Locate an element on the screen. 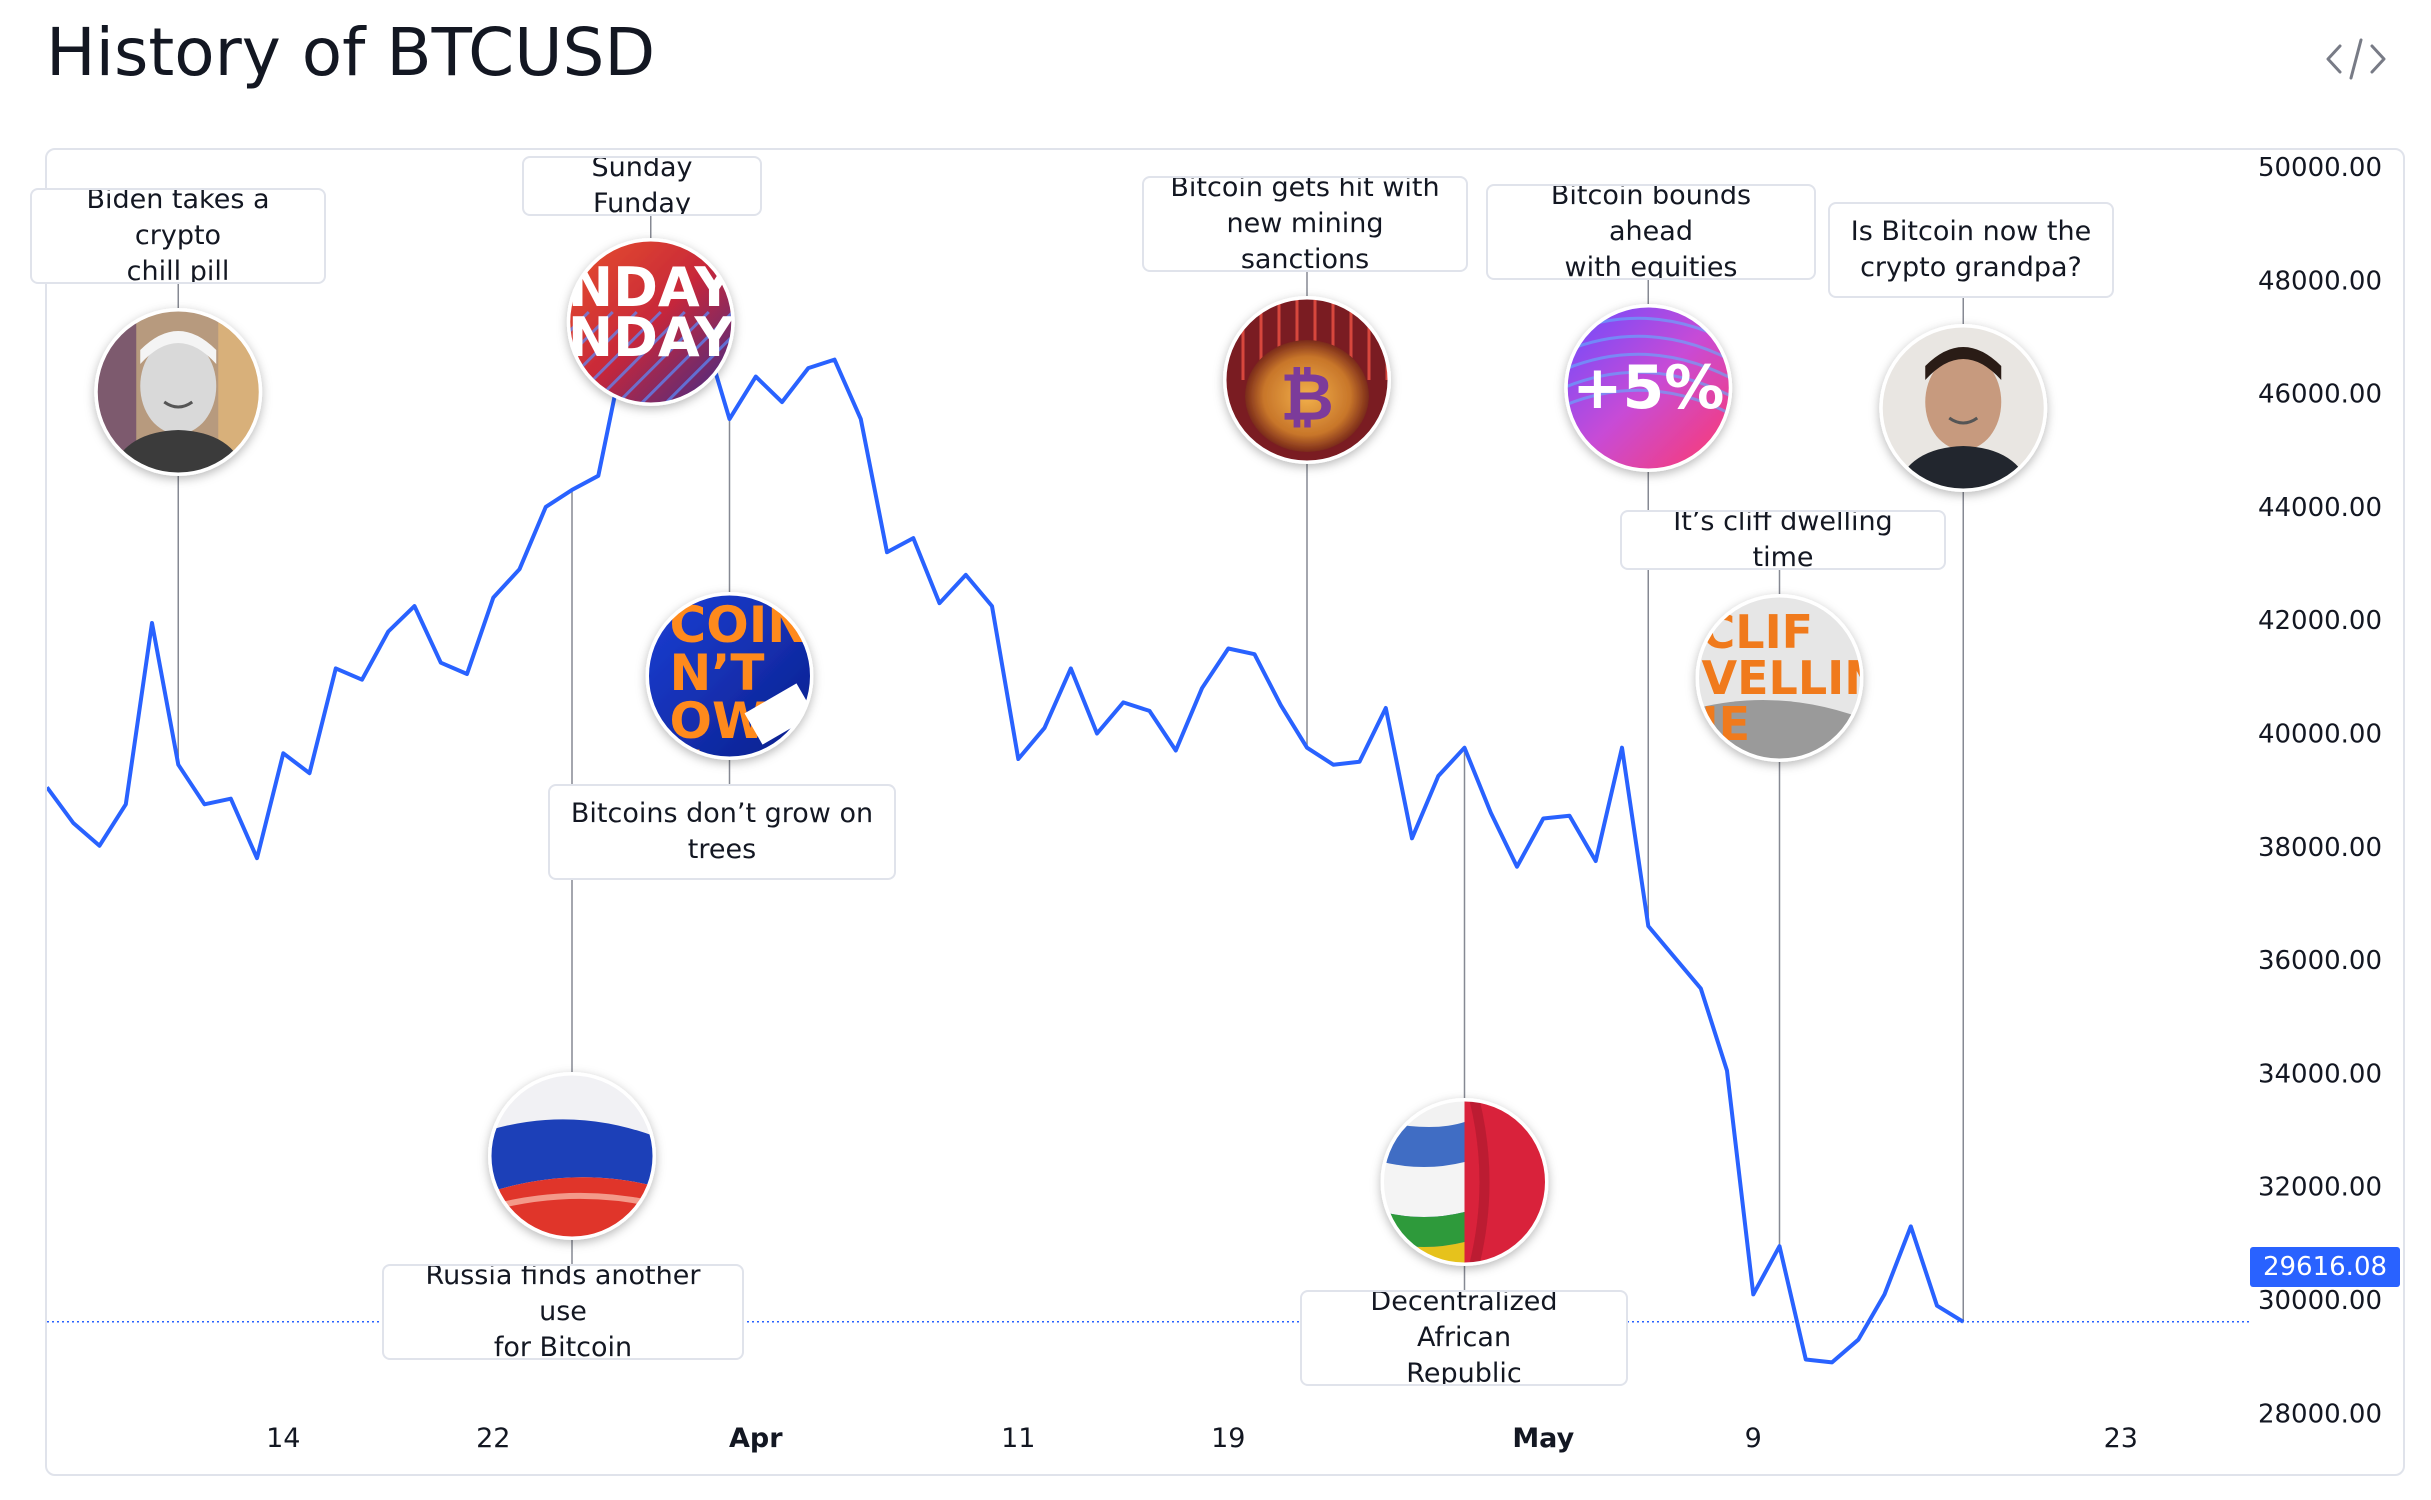 The image size is (2431, 1500). y-tick-label: 34000.00 is located at coordinates (2320, 1074).